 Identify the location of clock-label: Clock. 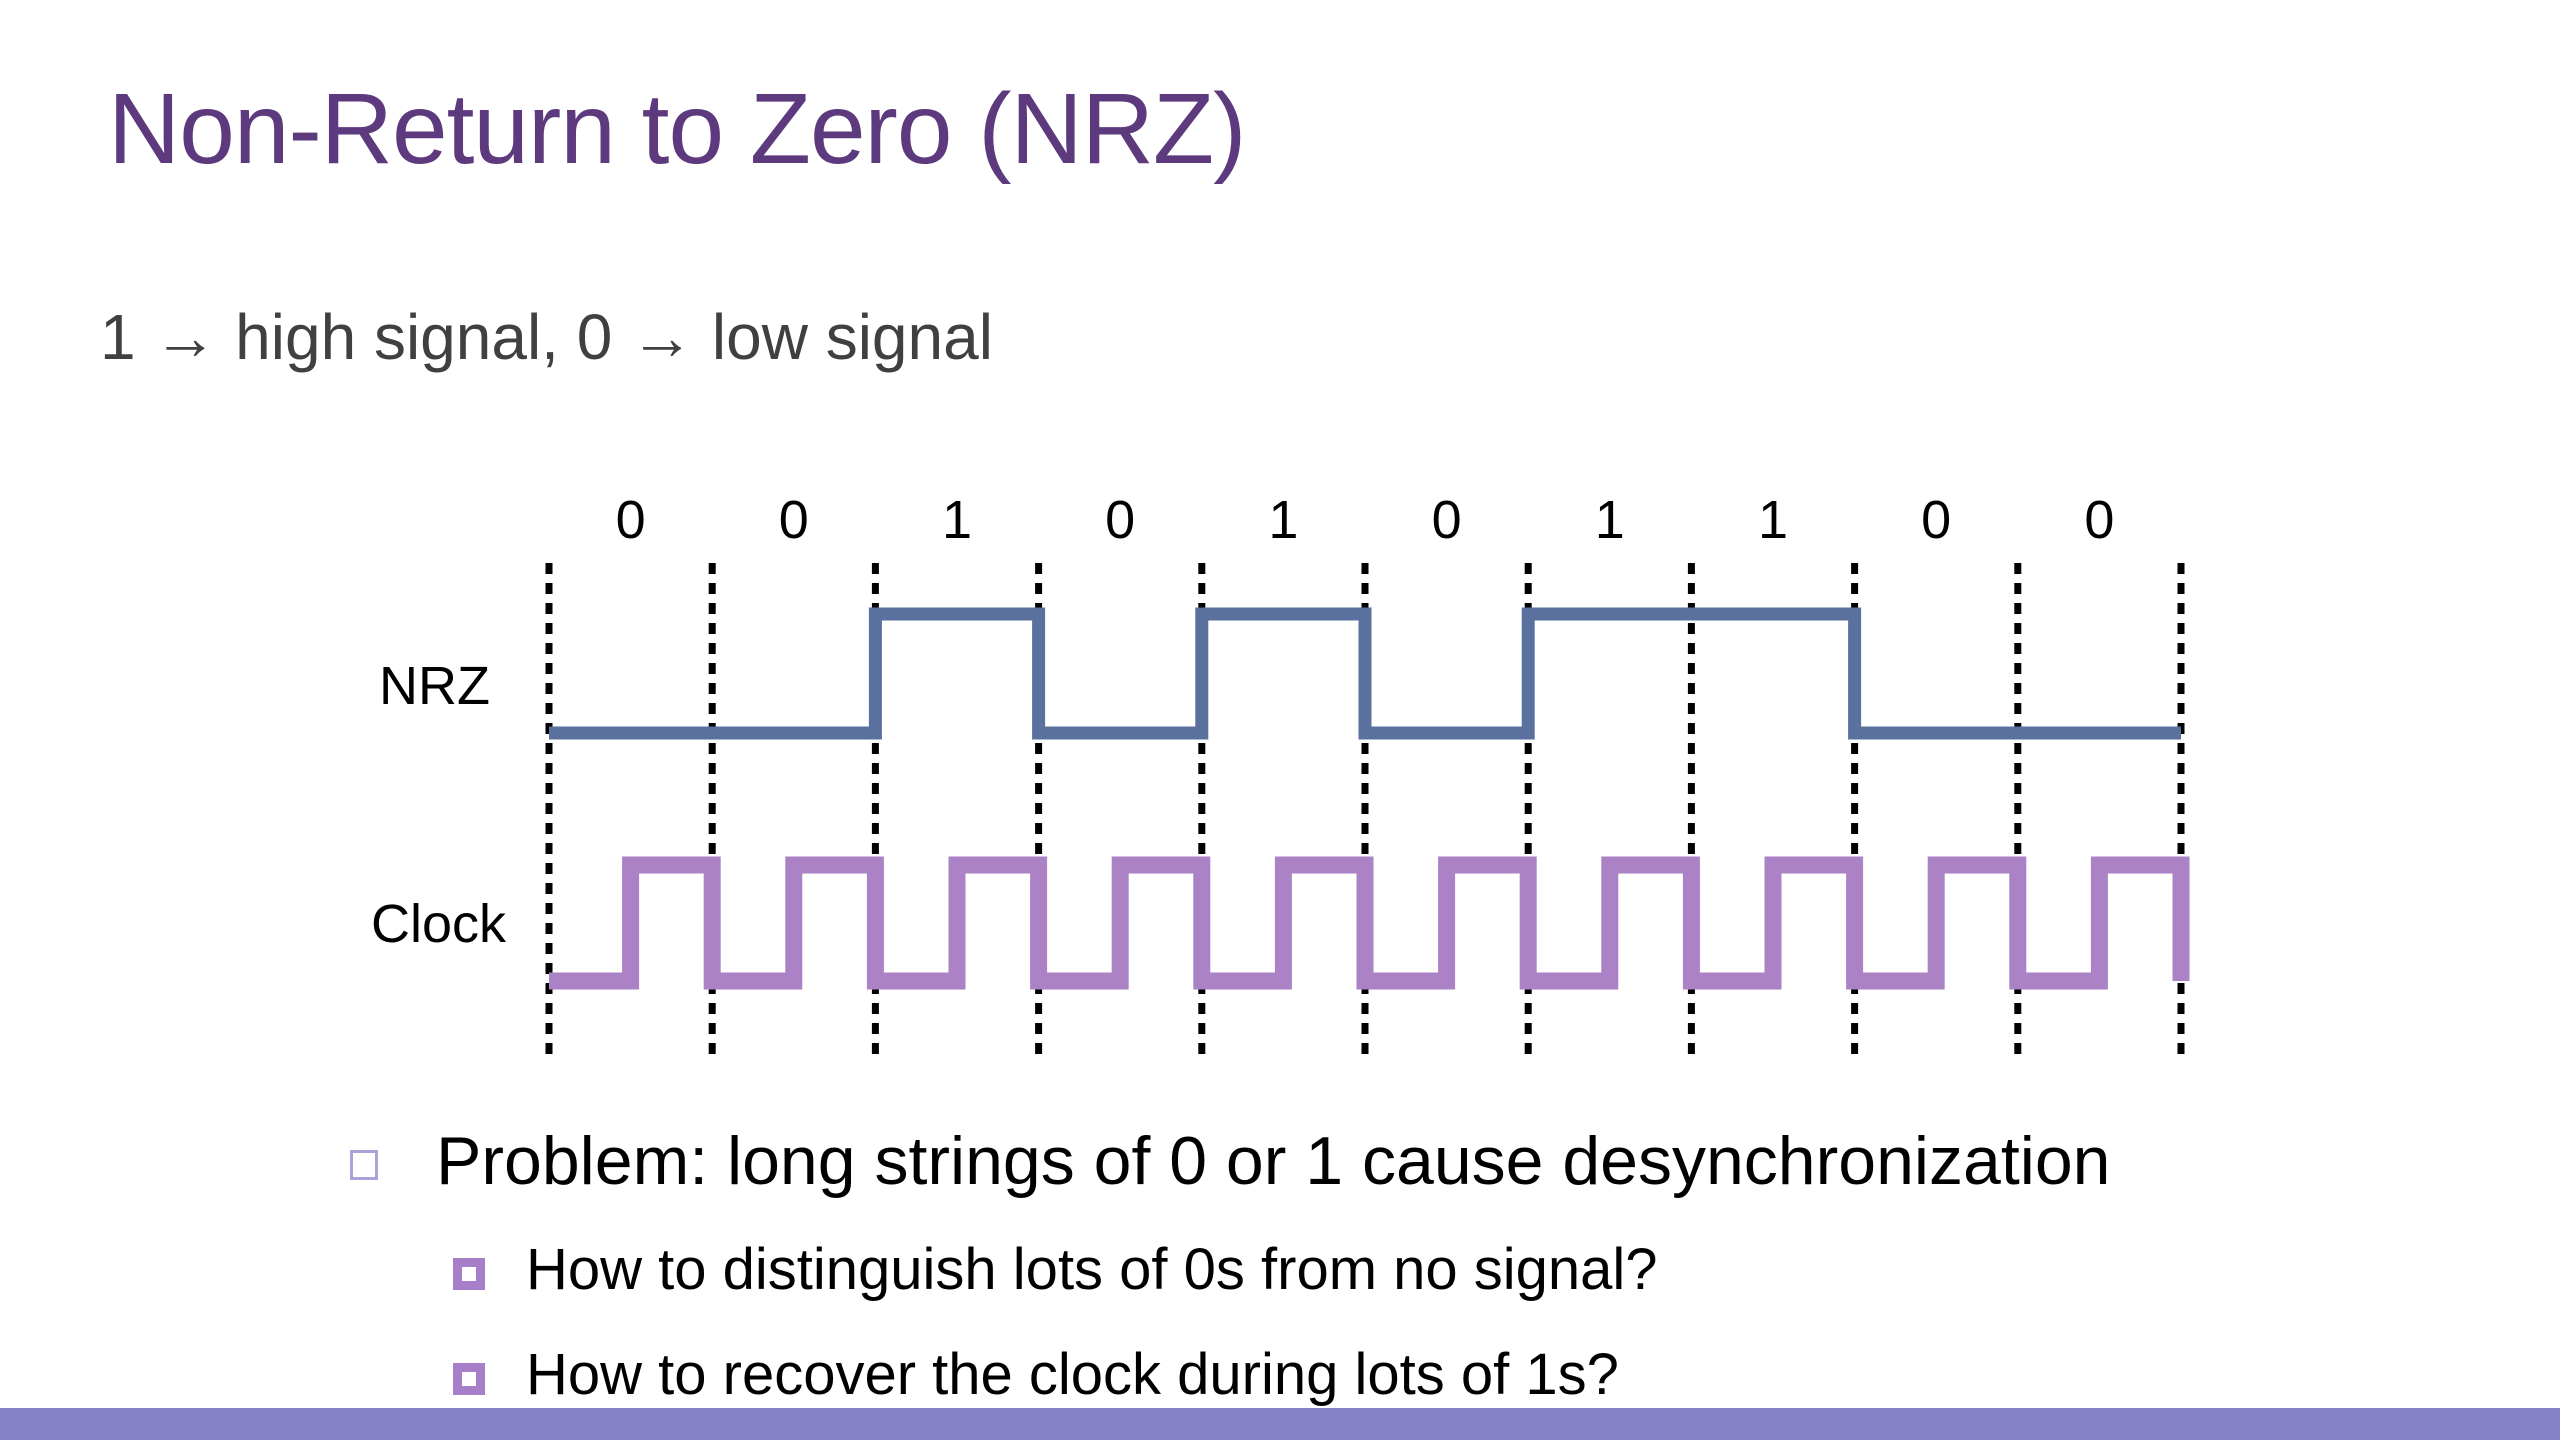
(438, 924).